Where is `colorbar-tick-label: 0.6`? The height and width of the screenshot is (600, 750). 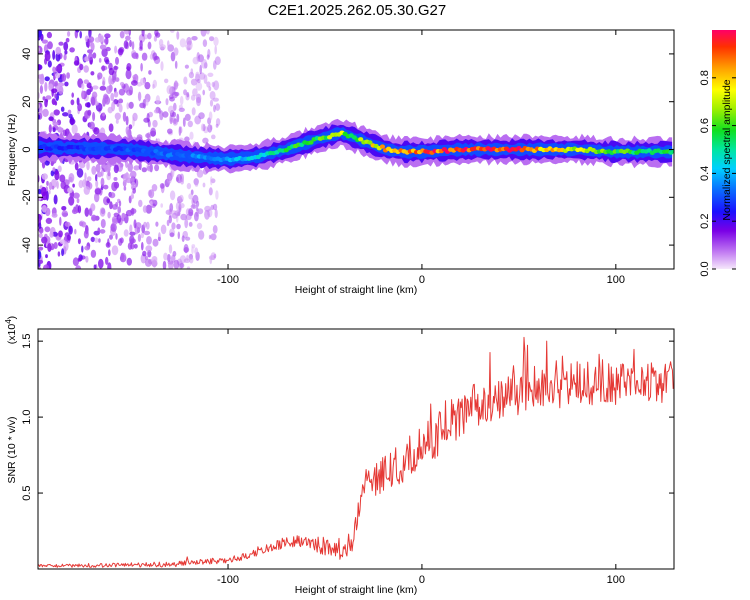 colorbar-tick-label: 0.6 is located at coordinates (705, 125).